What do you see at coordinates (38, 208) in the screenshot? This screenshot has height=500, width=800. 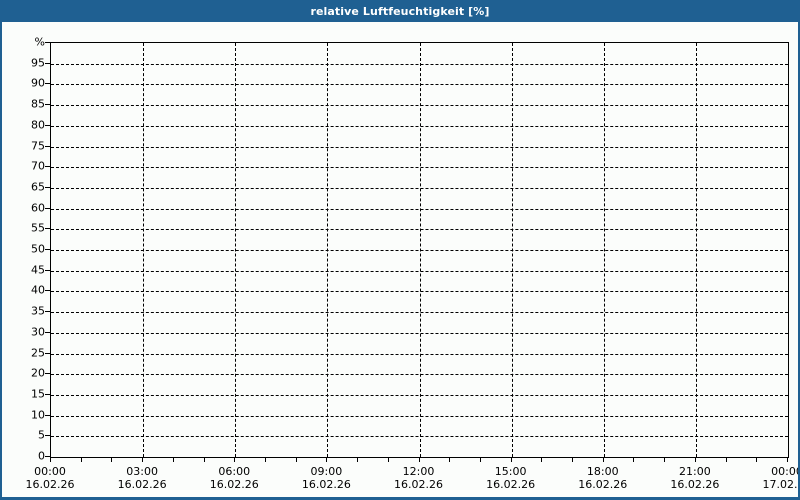 I see `y-axis-tick-label: 60` at bounding box center [38, 208].